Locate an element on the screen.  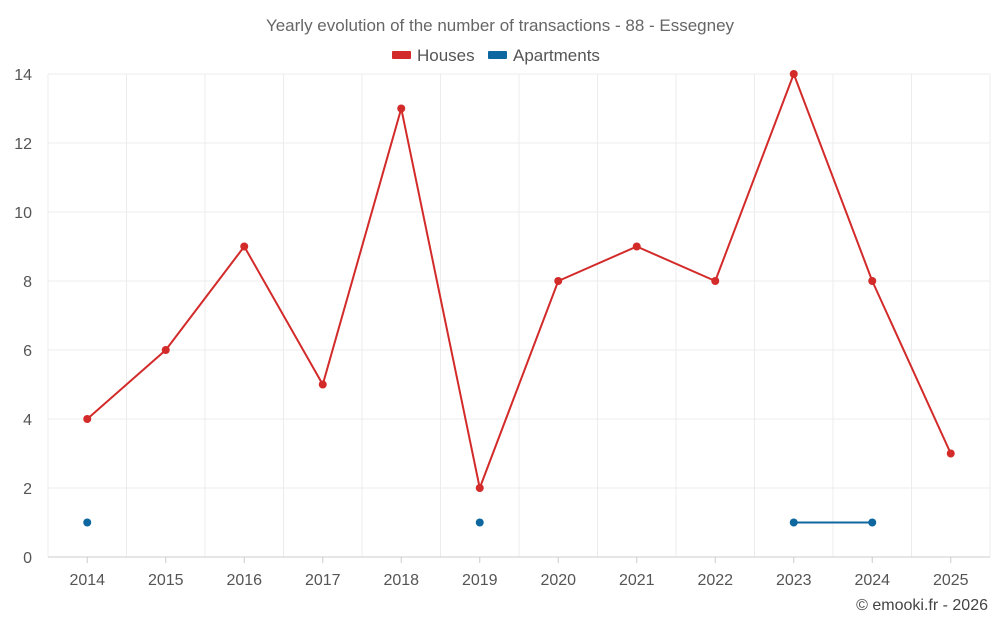
series-apartments is located at coordinates (480, 522).